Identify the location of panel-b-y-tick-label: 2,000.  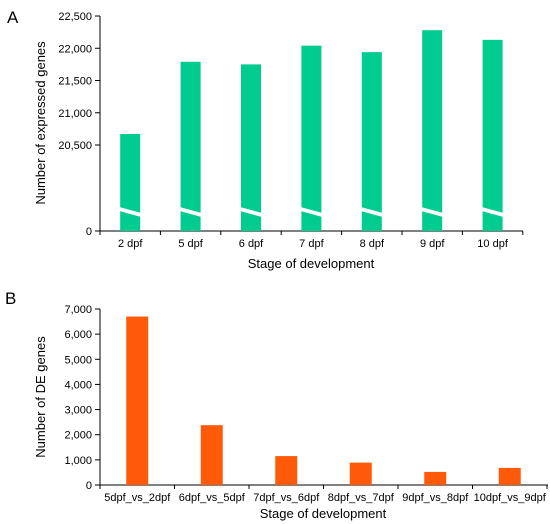
(78, 436).